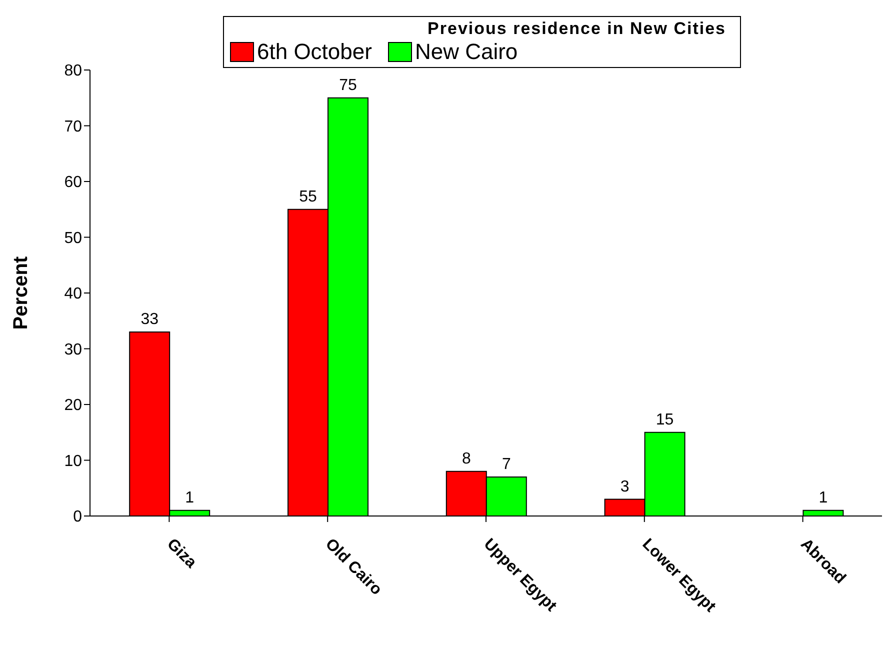  I want to click on data-label: 7, so click(506, 464).